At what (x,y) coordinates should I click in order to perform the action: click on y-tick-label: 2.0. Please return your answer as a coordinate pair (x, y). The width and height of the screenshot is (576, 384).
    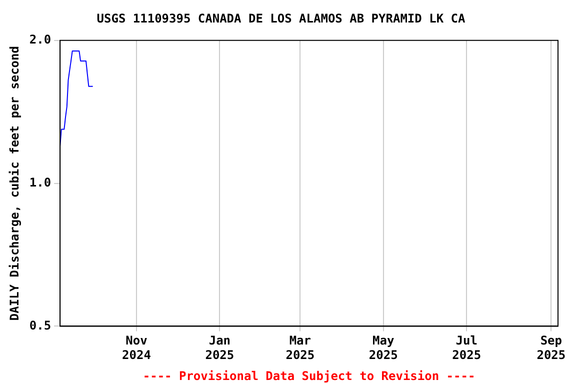
    Looking at the image, I should click on (40, 39).